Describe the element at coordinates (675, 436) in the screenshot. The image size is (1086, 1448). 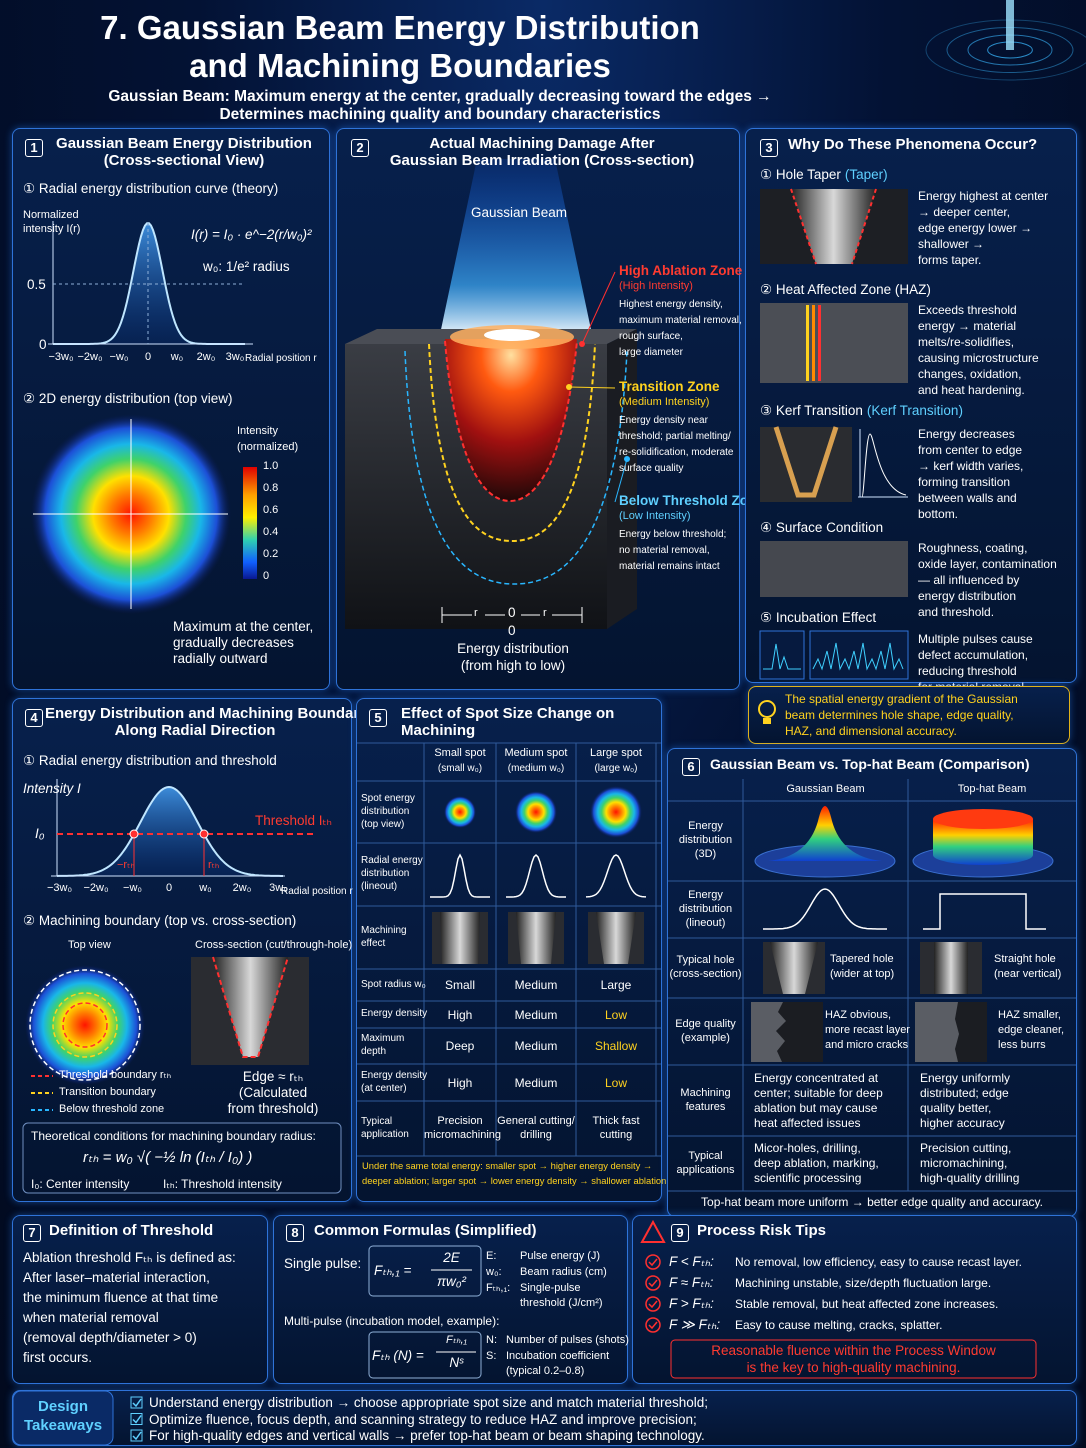
I see `zone-desc: threshold; partial melting/` at that location.